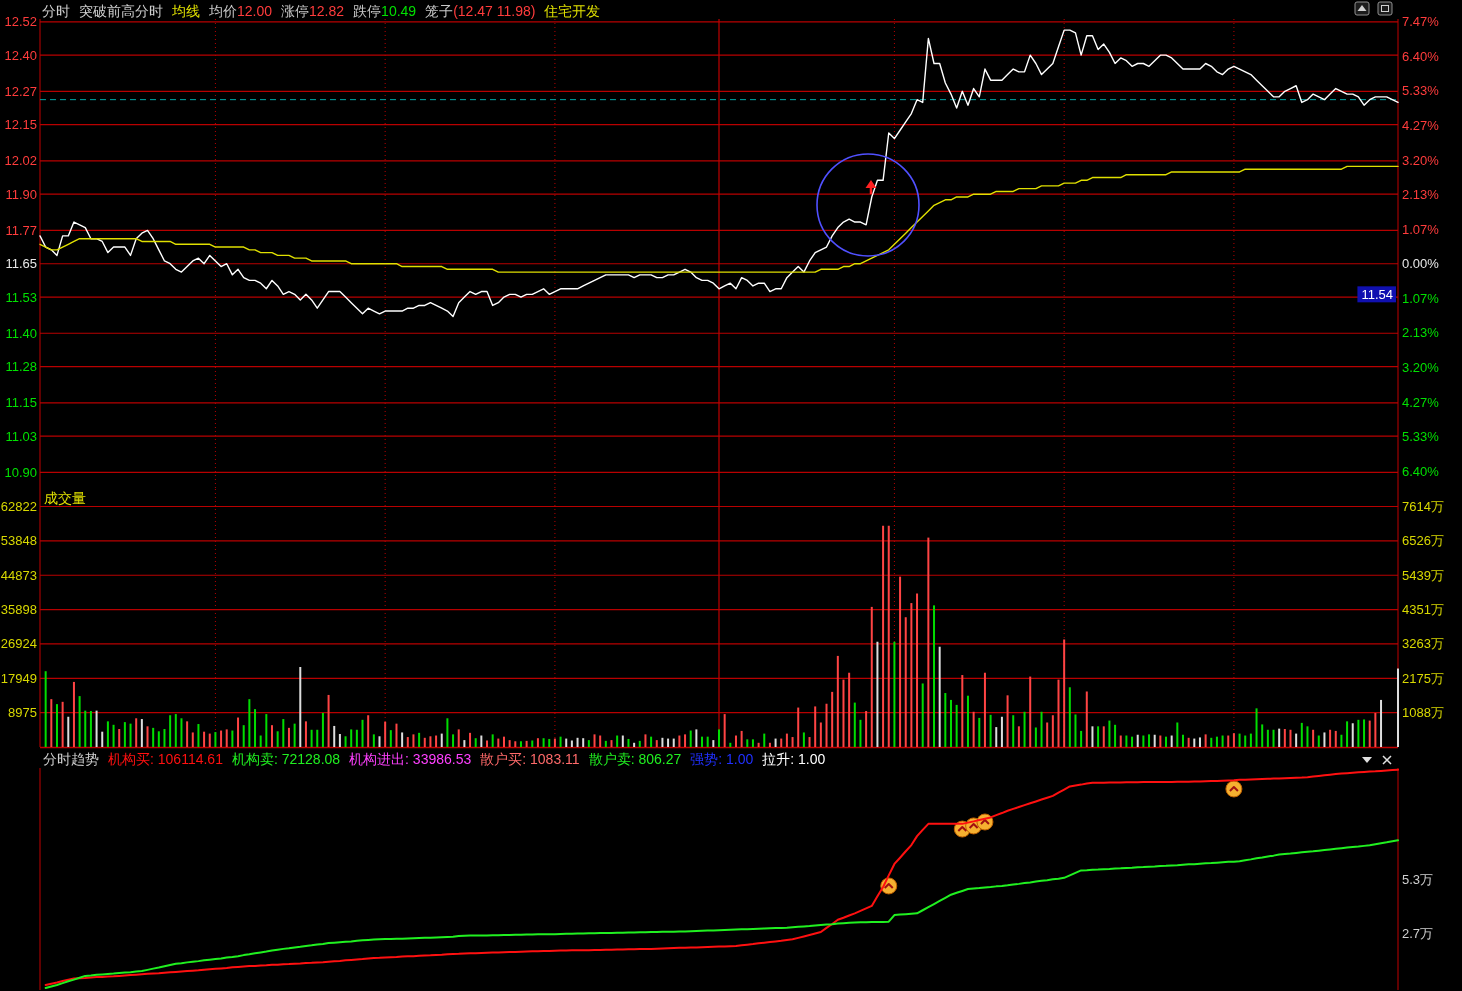  I want to click on annotation: 涨停12.82, so click(313, 11).